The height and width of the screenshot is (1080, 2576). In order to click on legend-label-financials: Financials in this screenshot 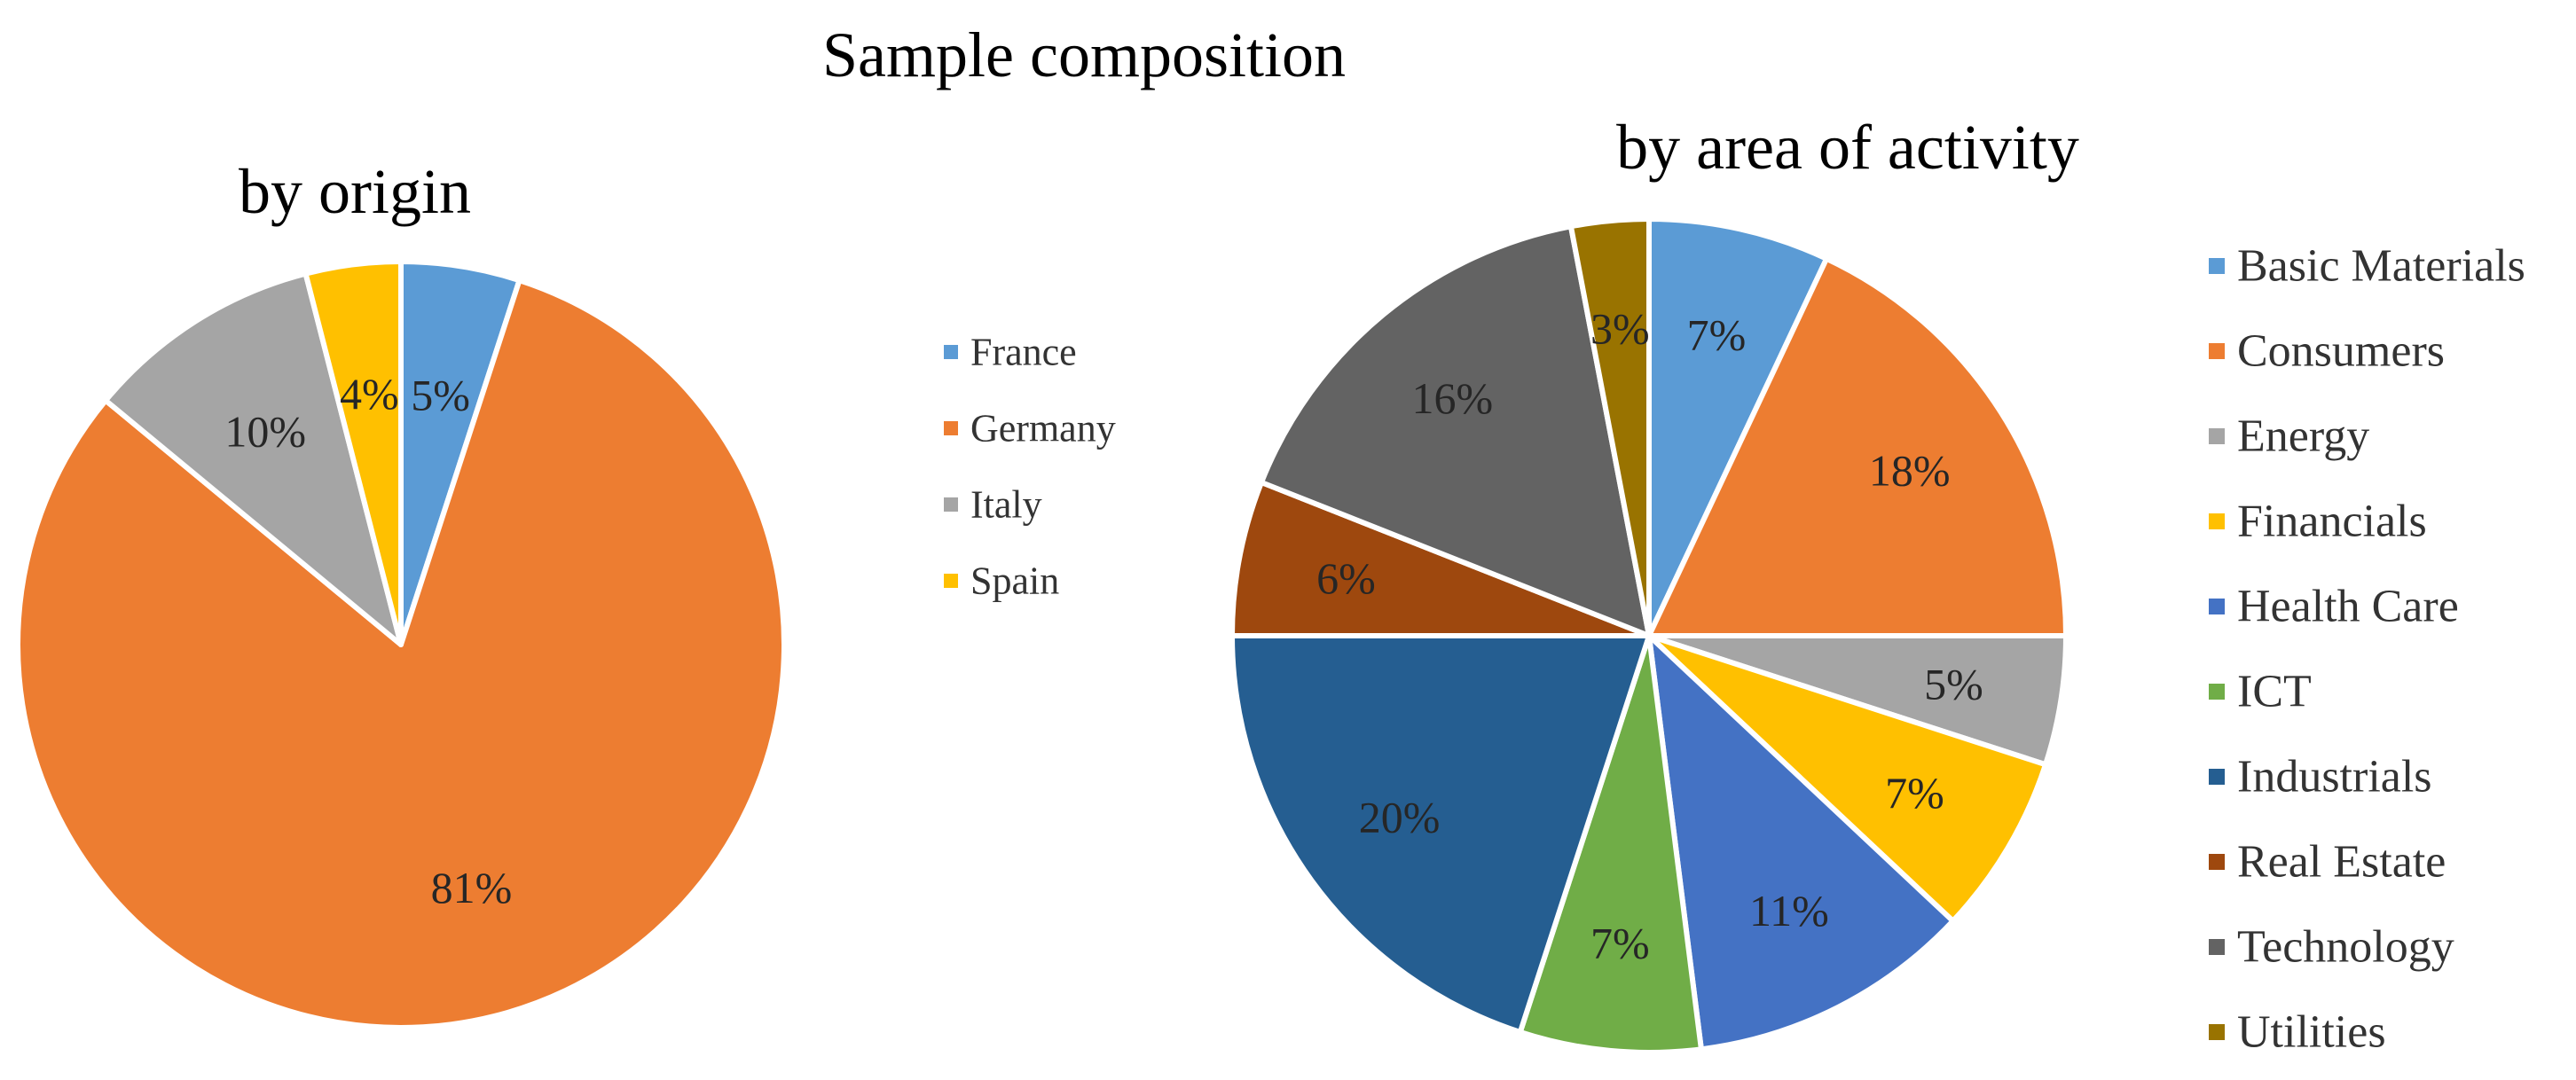, I will do `click(2332, 522)`.